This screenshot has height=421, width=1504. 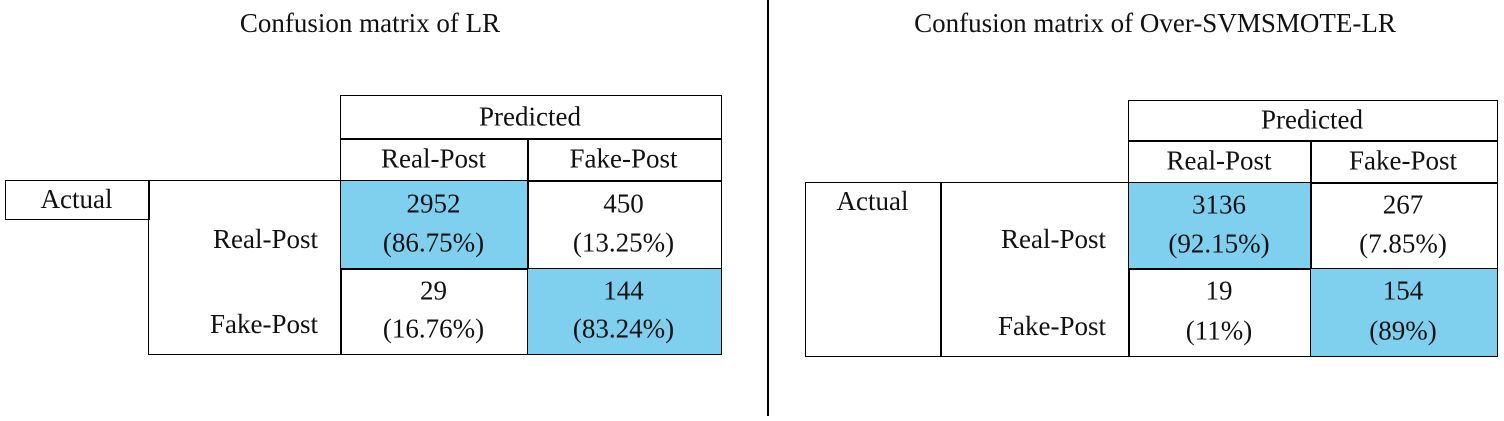 I want to click on cell-percent: (92.15%), so click(x=1219, y=243).